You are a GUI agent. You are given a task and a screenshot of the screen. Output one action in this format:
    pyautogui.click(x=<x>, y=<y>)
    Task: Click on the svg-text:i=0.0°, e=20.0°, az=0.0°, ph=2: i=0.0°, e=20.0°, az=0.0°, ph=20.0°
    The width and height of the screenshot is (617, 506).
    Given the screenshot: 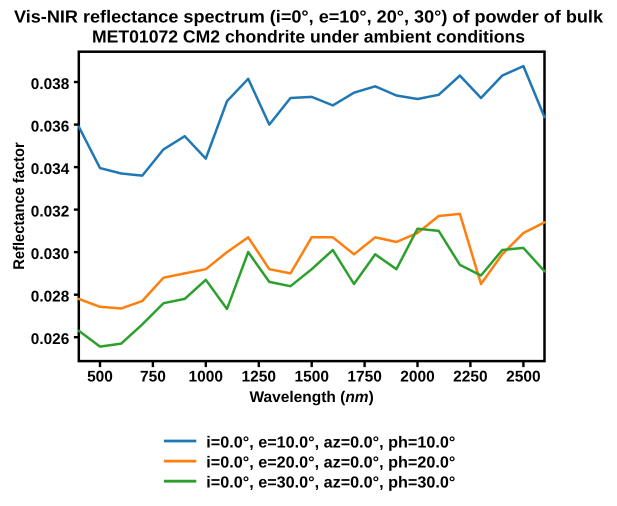 What is the action you would take?
    pyautogui.click(x=330, y=462)
    